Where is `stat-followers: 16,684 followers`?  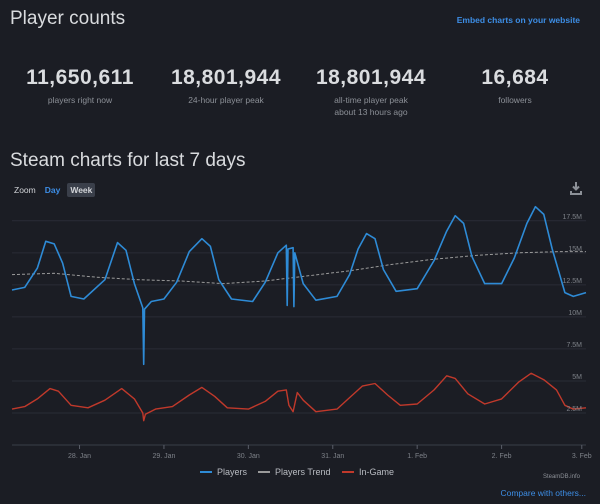 stat-followers: 16,684 followers is located at coordinates (515, 86).